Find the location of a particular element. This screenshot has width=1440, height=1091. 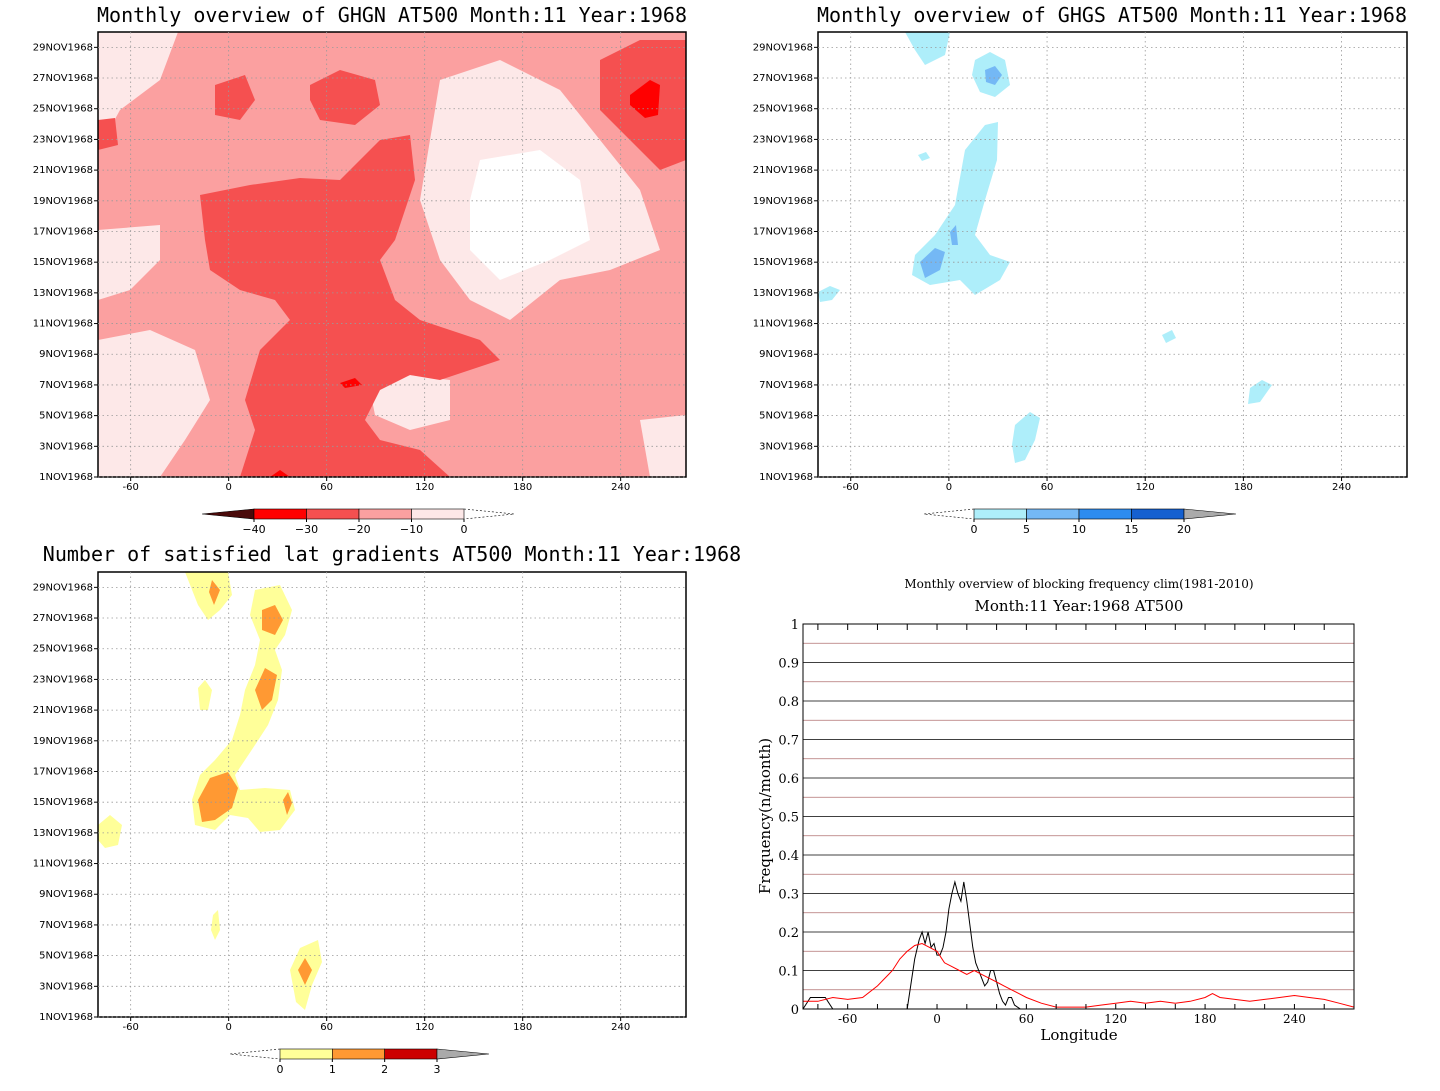

ghgs-colorbar-open-end is located at coordinates (949, 514).